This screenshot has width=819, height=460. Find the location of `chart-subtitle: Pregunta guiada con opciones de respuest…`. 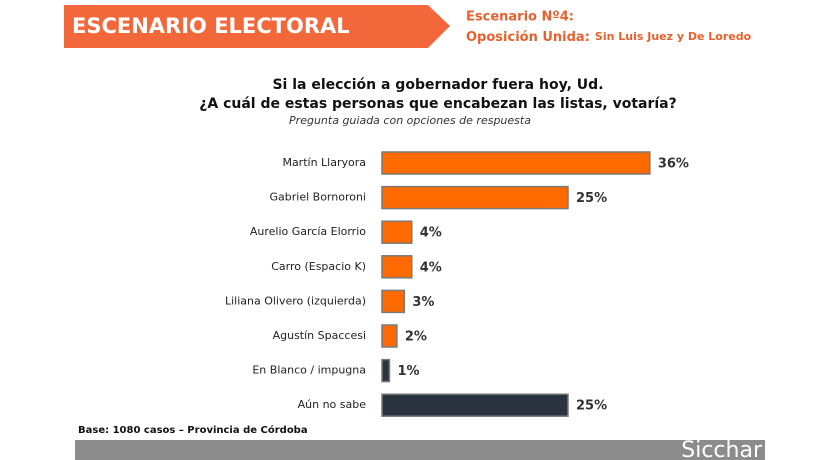

chart-subtitle: Pregunta guiada con opciones de respuest… is located at coordinates (410, 120).